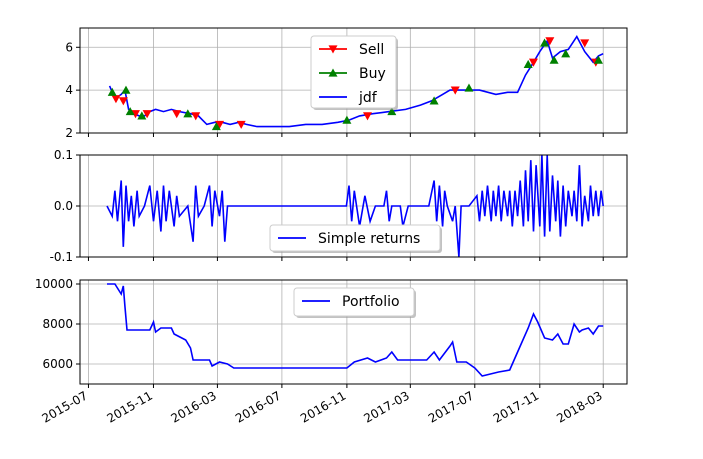  What do you see at coordinates (57, 364) in the screenshot?
I see `y-tick-label: 6000` at bounding box center [57, 364].